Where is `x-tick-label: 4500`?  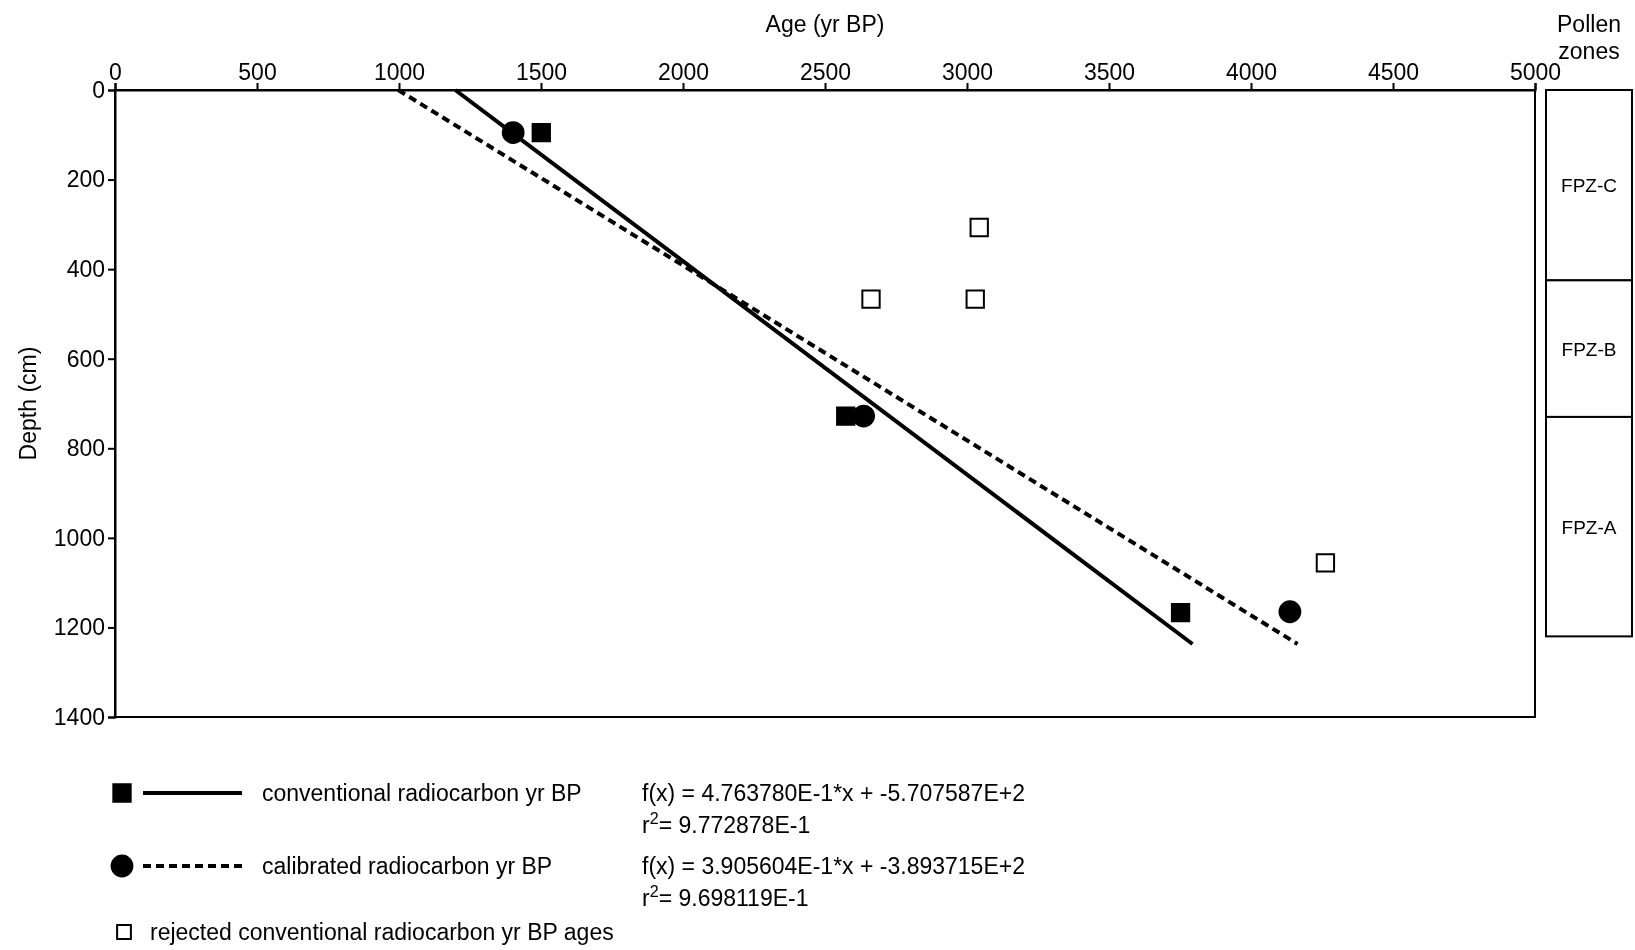 x-tick-label: 4500 is located at coordinates (1393, 72).